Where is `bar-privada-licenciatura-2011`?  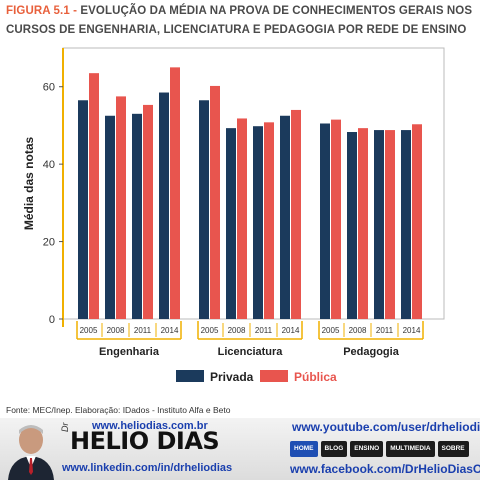 bar-privada-licenciatura-2011 is located at coordinates (258, 223).